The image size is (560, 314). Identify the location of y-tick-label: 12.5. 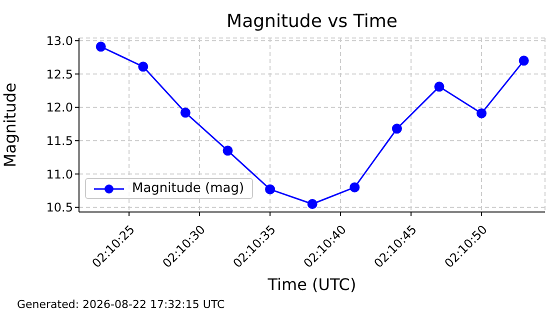
(59, 74).